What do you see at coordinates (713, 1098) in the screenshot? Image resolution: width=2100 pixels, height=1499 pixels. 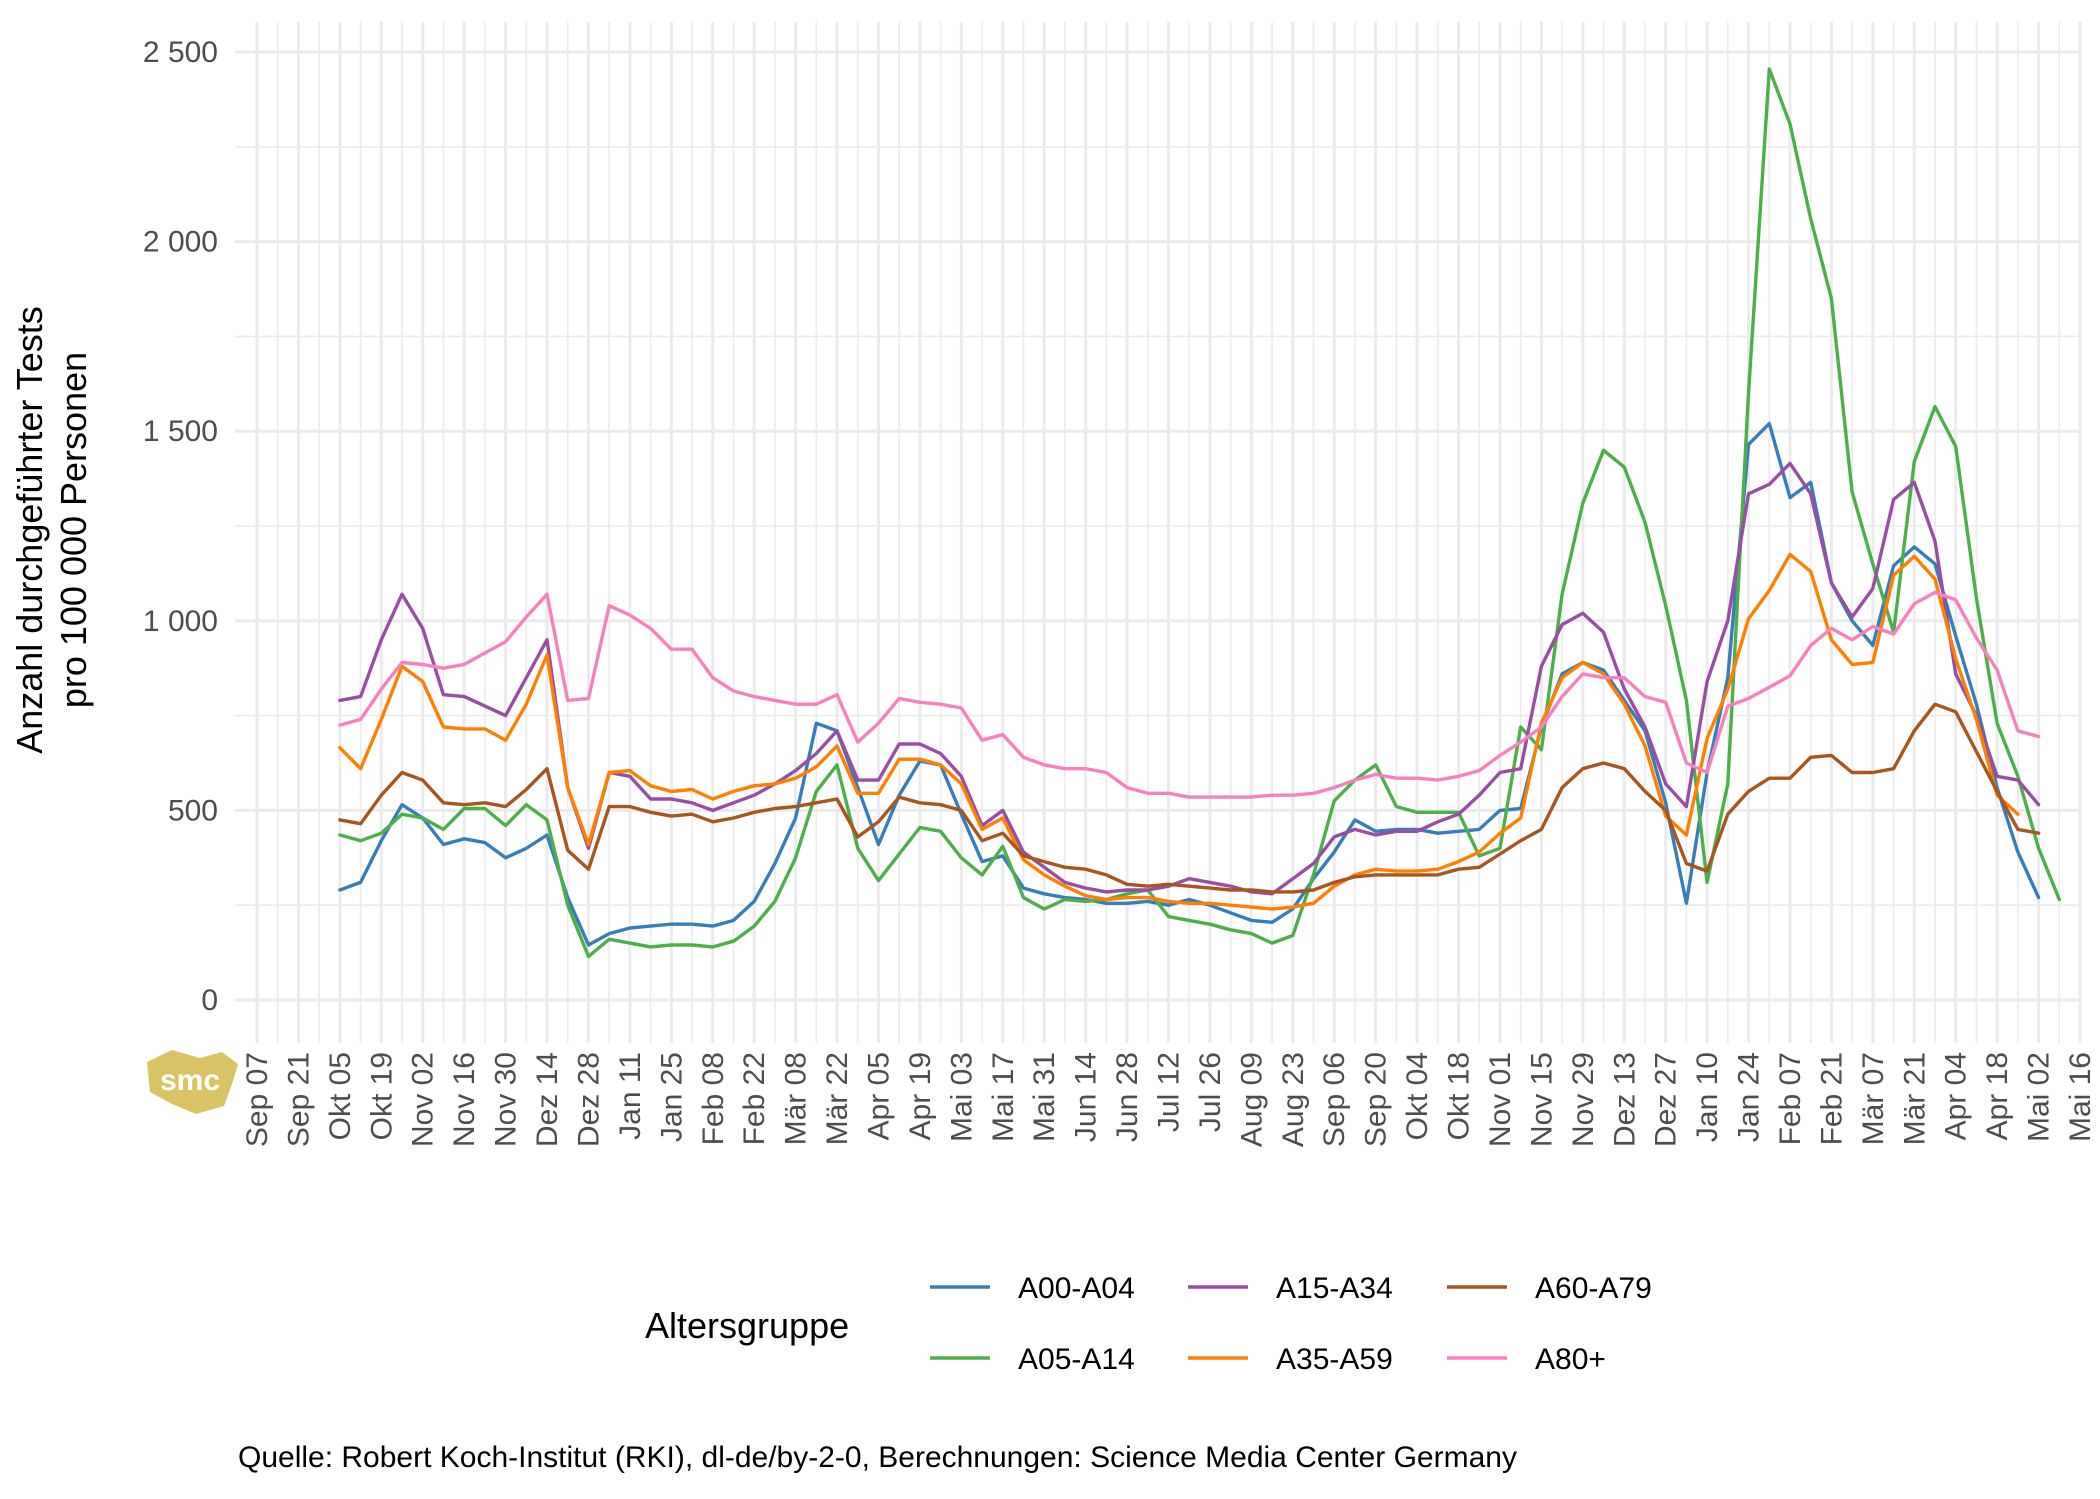 I see `x-tick-label: Feb 08` at bounding box center [713, 1098].